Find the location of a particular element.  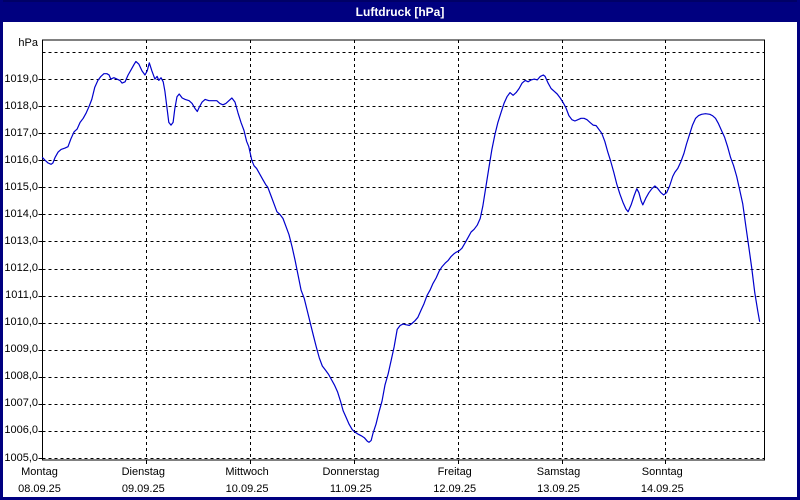

y-tick-label: 1011,0 is located at coordinates (21, 295).